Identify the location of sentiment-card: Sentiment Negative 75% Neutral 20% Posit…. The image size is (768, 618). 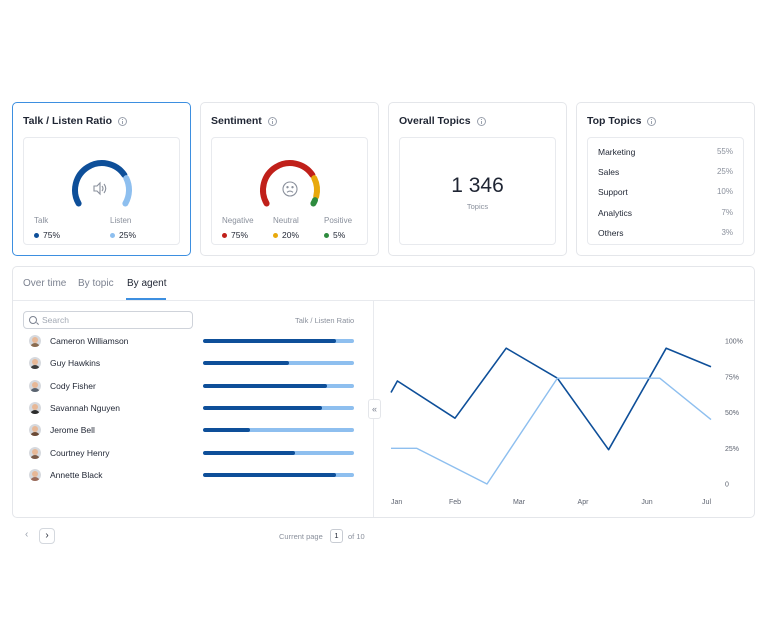
(289, 179).